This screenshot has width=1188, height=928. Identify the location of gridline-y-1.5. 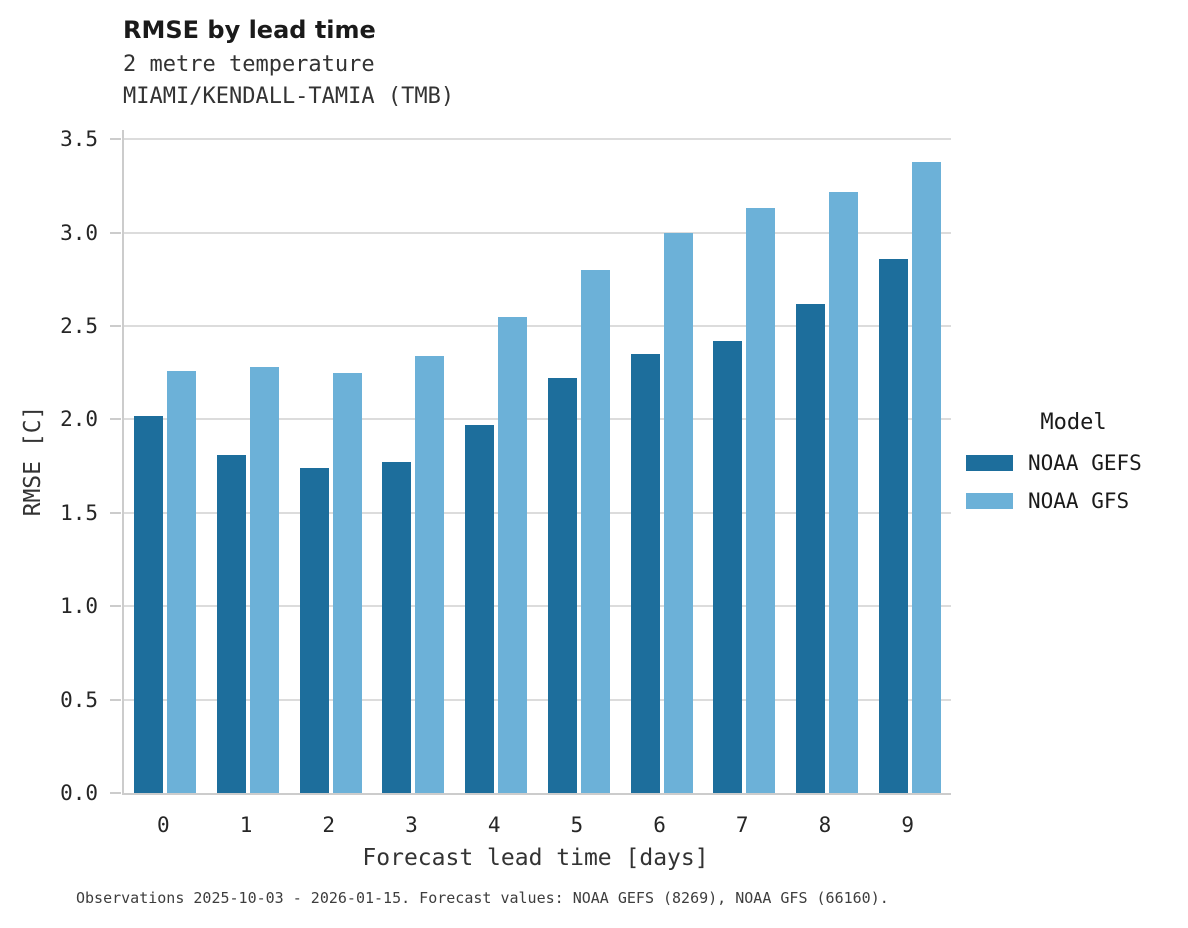
(537, 512).